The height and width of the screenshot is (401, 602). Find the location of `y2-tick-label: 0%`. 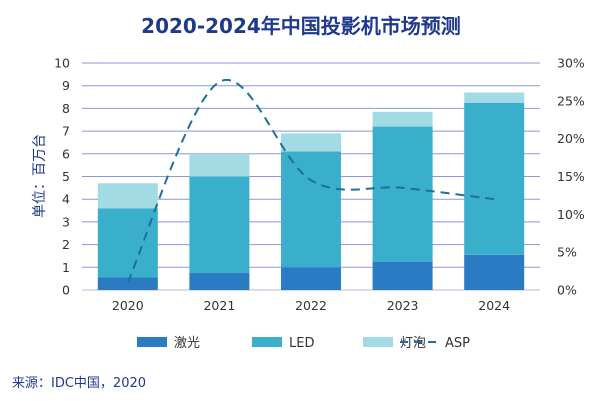

y2-tick-label: 0% is located at coordinates (567, 290).